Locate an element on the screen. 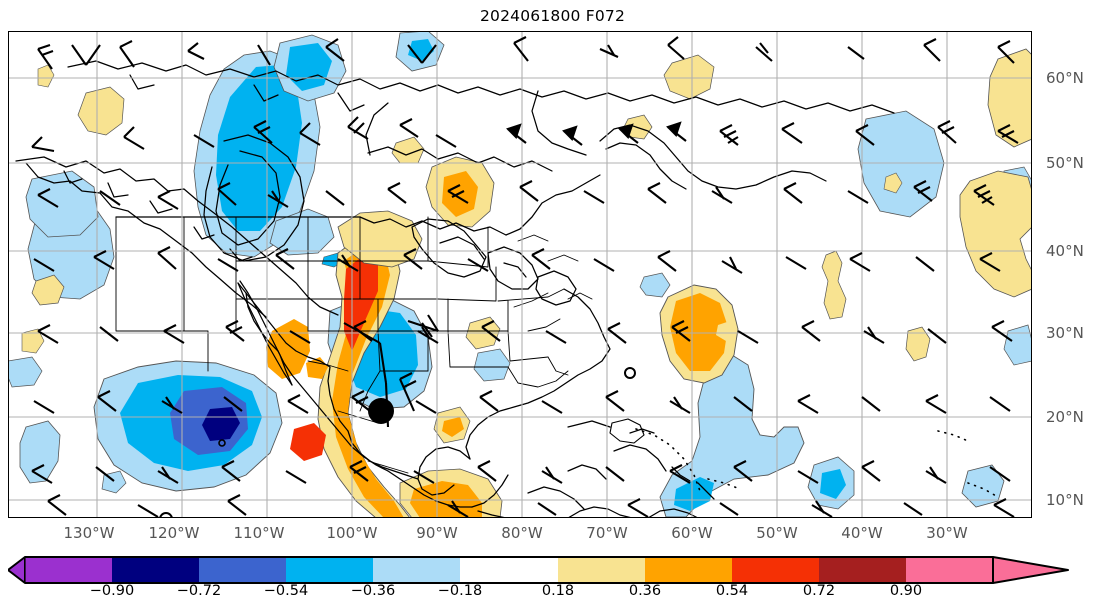  colorbar-under-arrow is located at coordinates (16, 570).